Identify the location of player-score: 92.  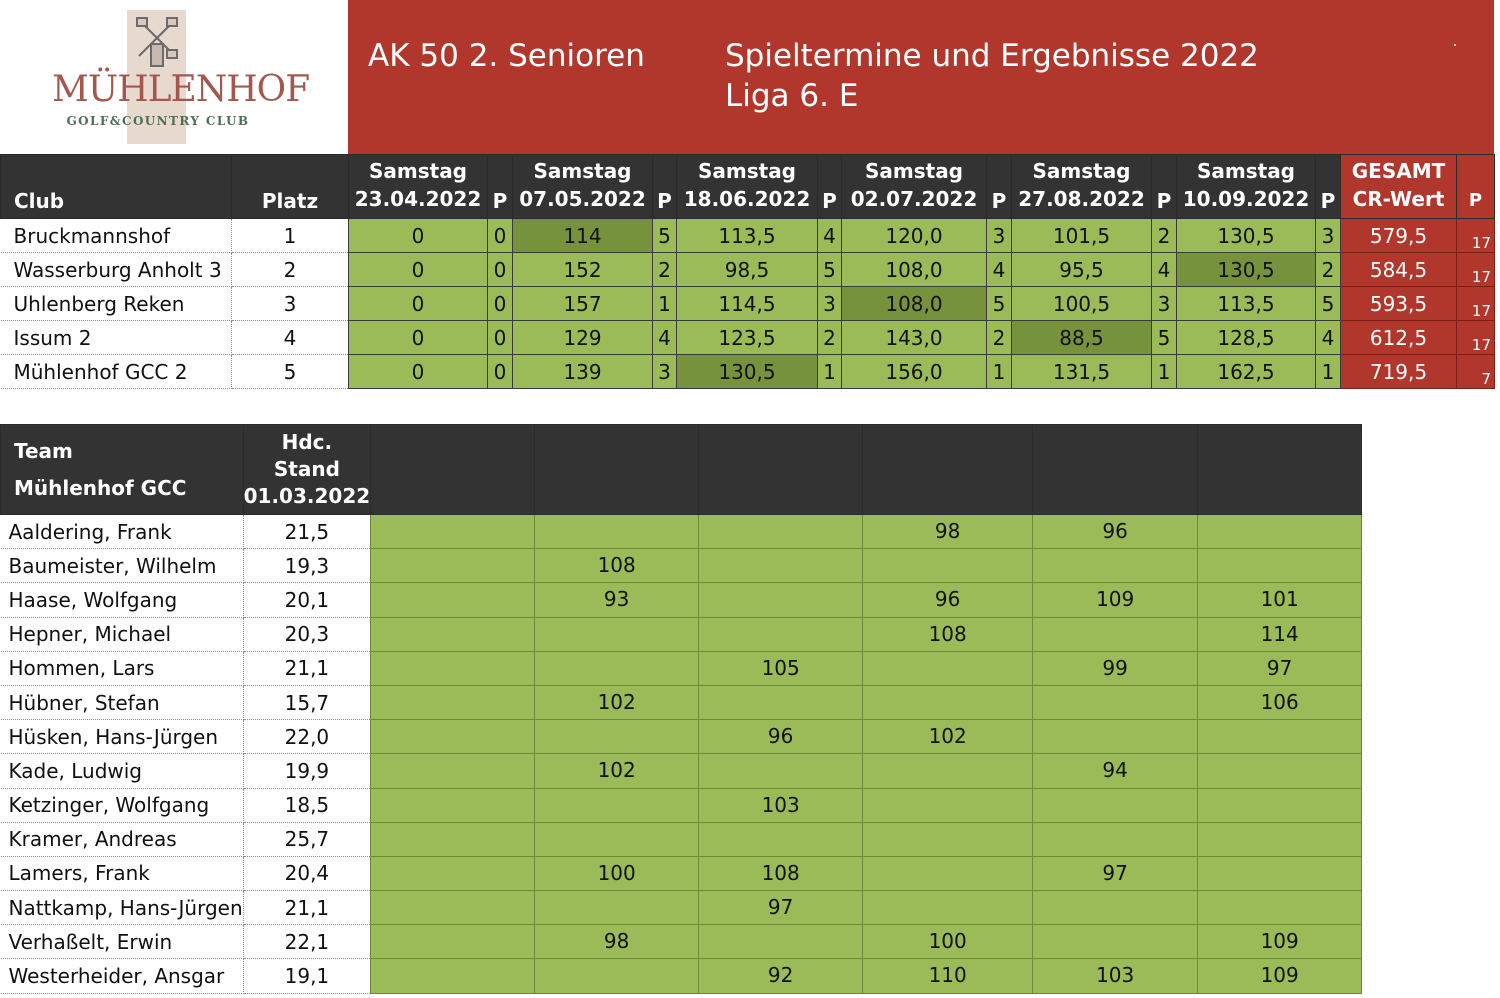
(781, 976).